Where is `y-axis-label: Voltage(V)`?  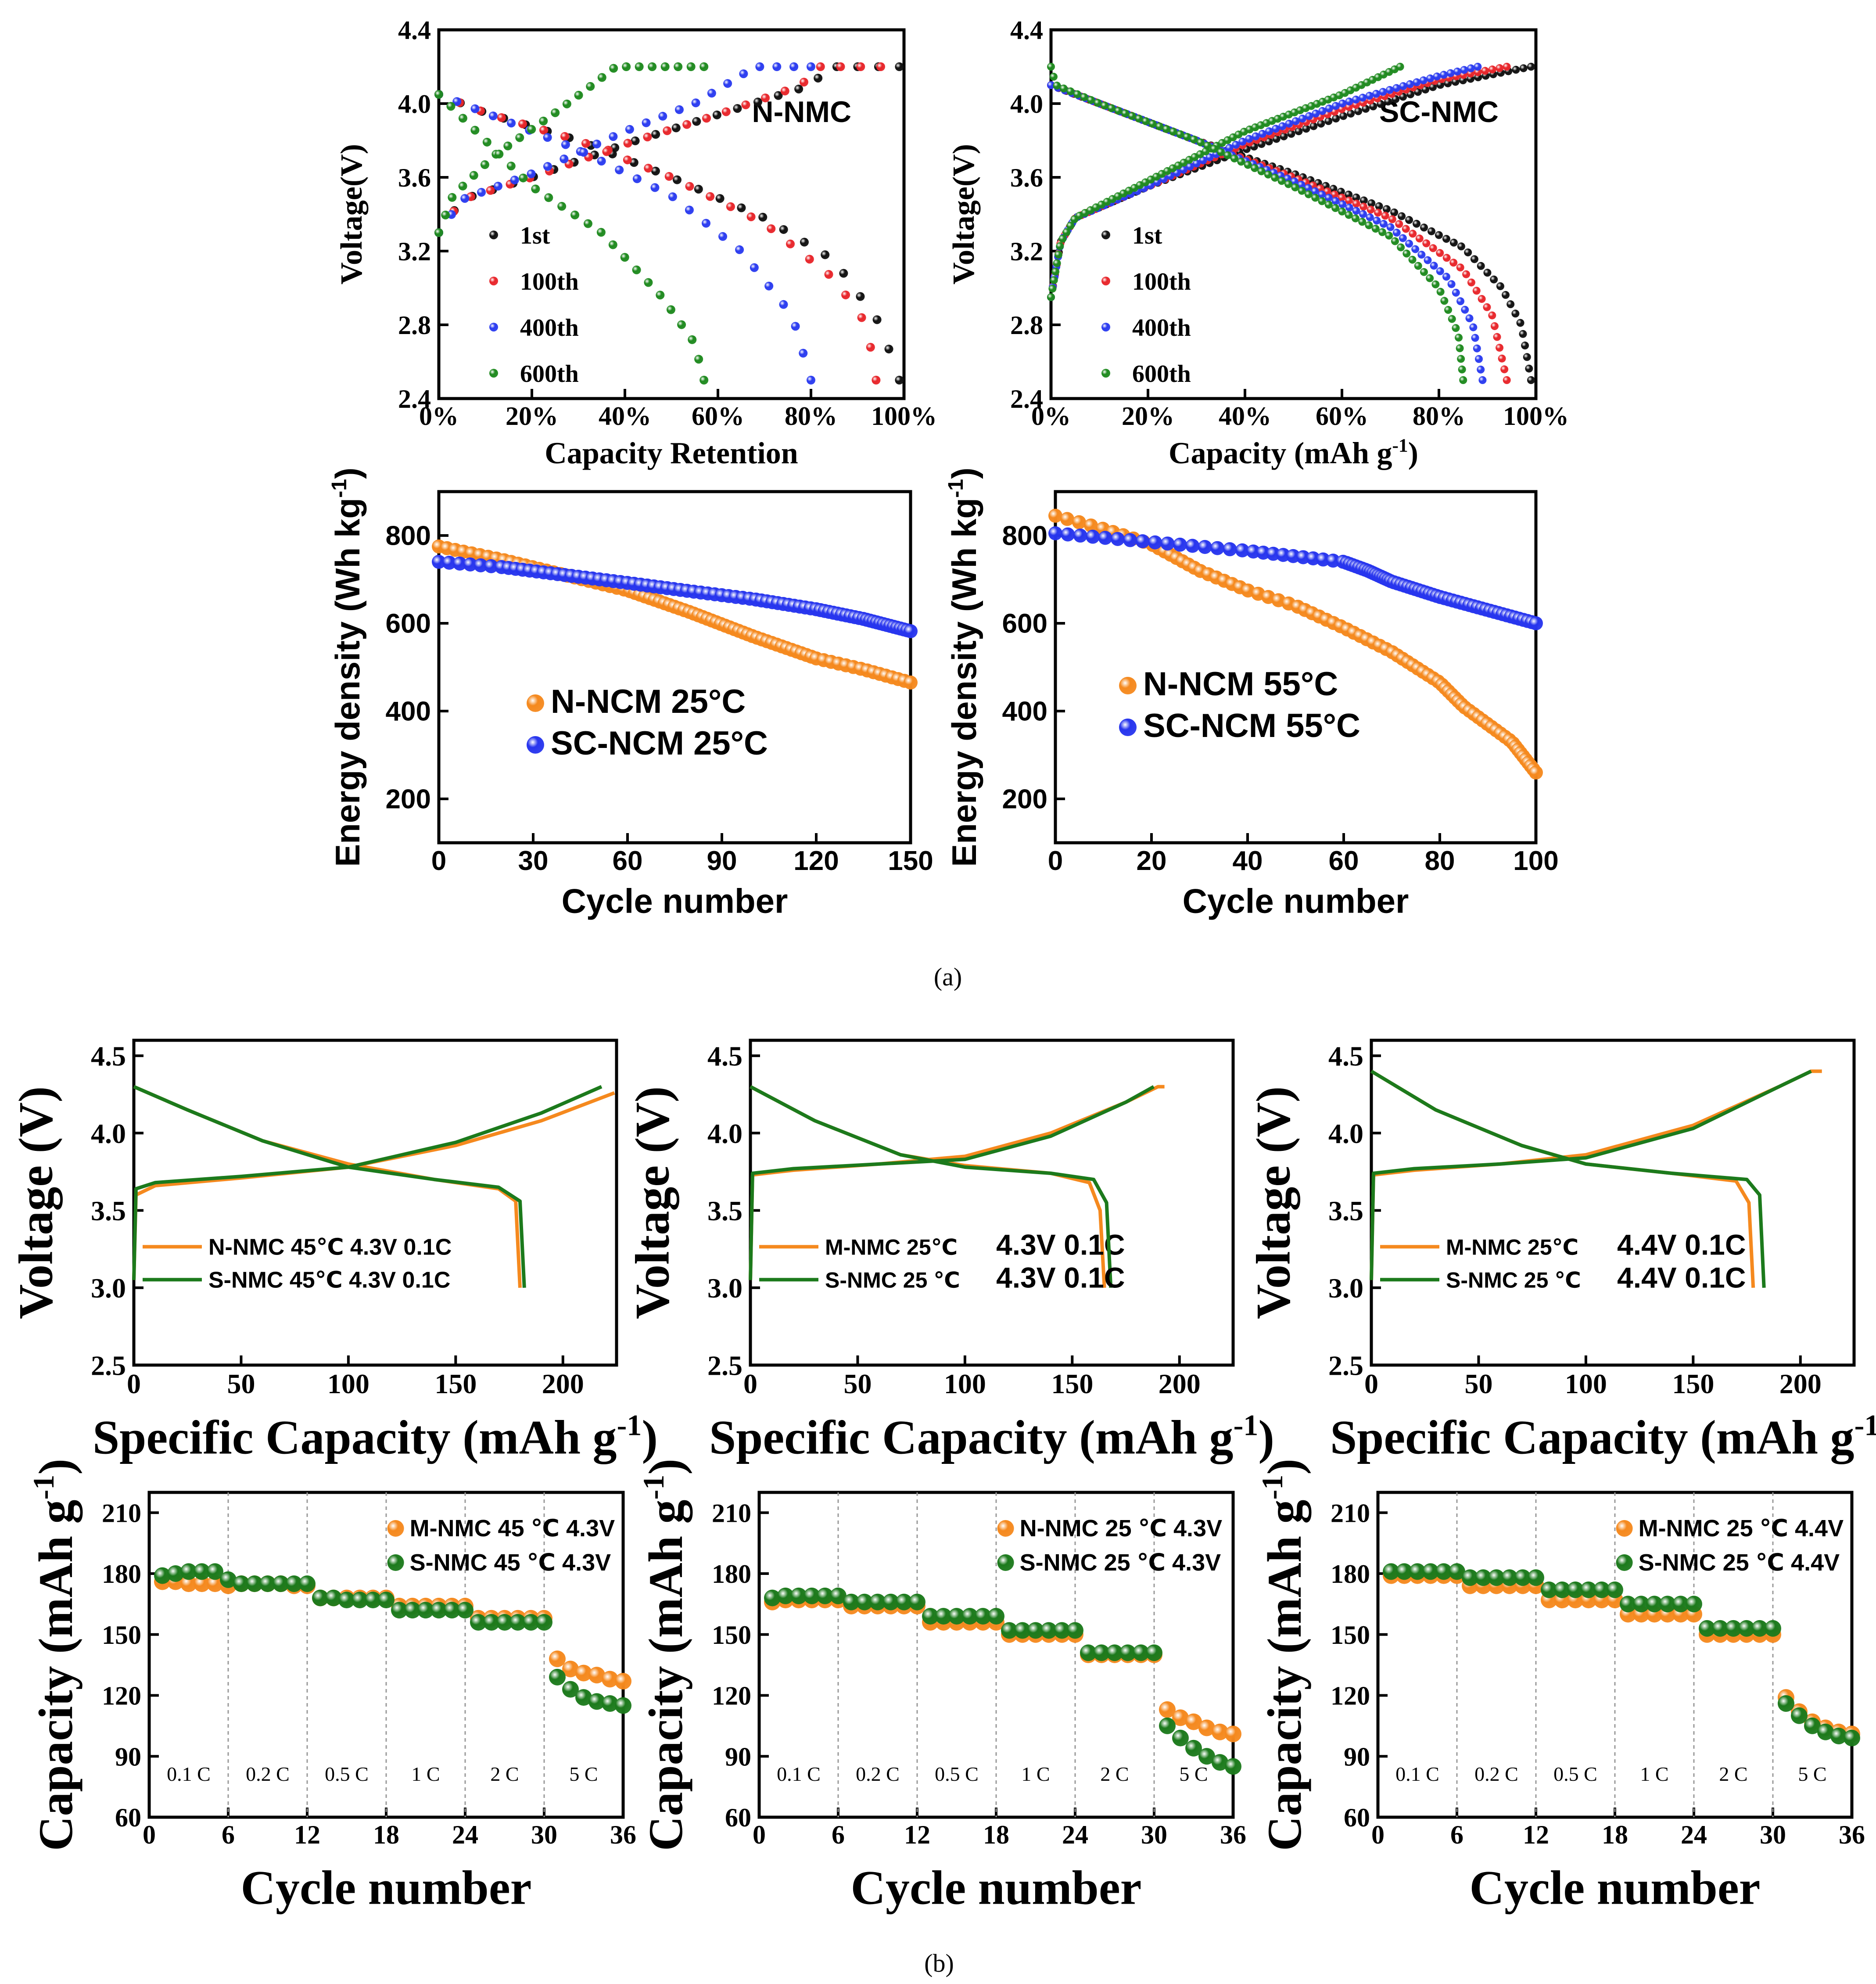 y-axis-label: Voltage(V) is located at coordinates (352, 214).